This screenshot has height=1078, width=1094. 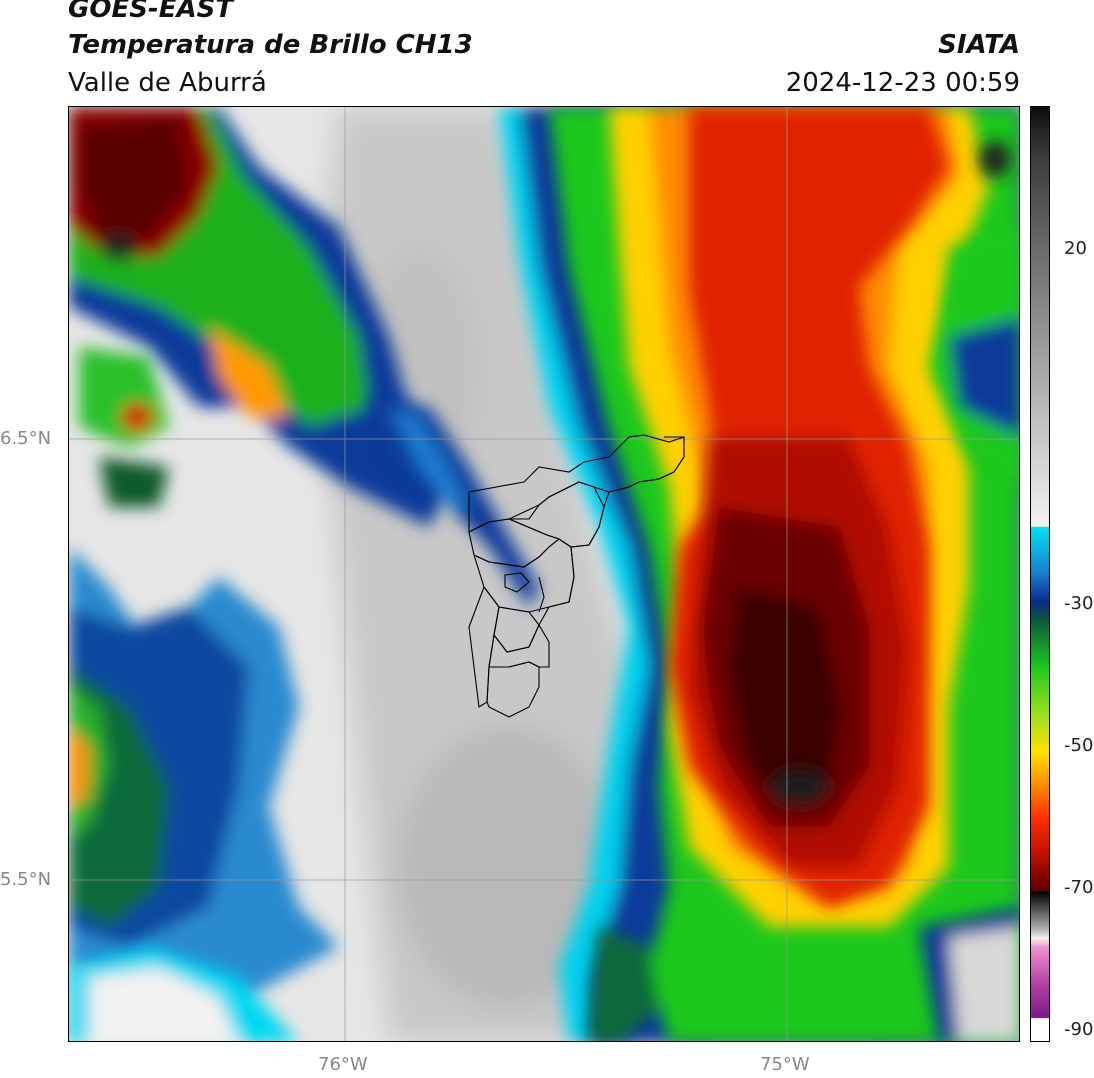 What do you see at coordinates (1079, 887) in the screenshot?
I see `colorbar-tick-minus70: -70` at bounding box center [1079, 887].